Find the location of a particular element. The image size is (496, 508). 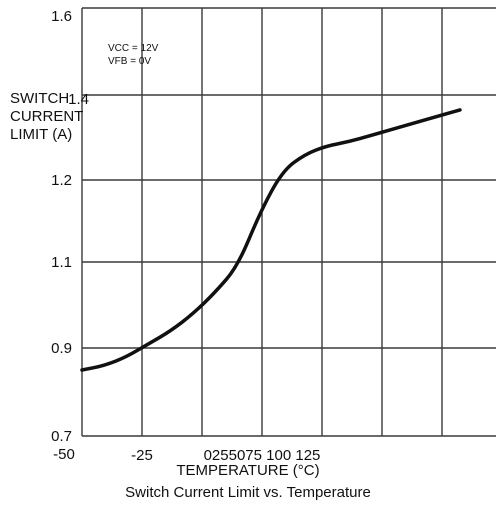

x-tick-label-2: 0255075 100 125 is located at coordinates (262, 455).